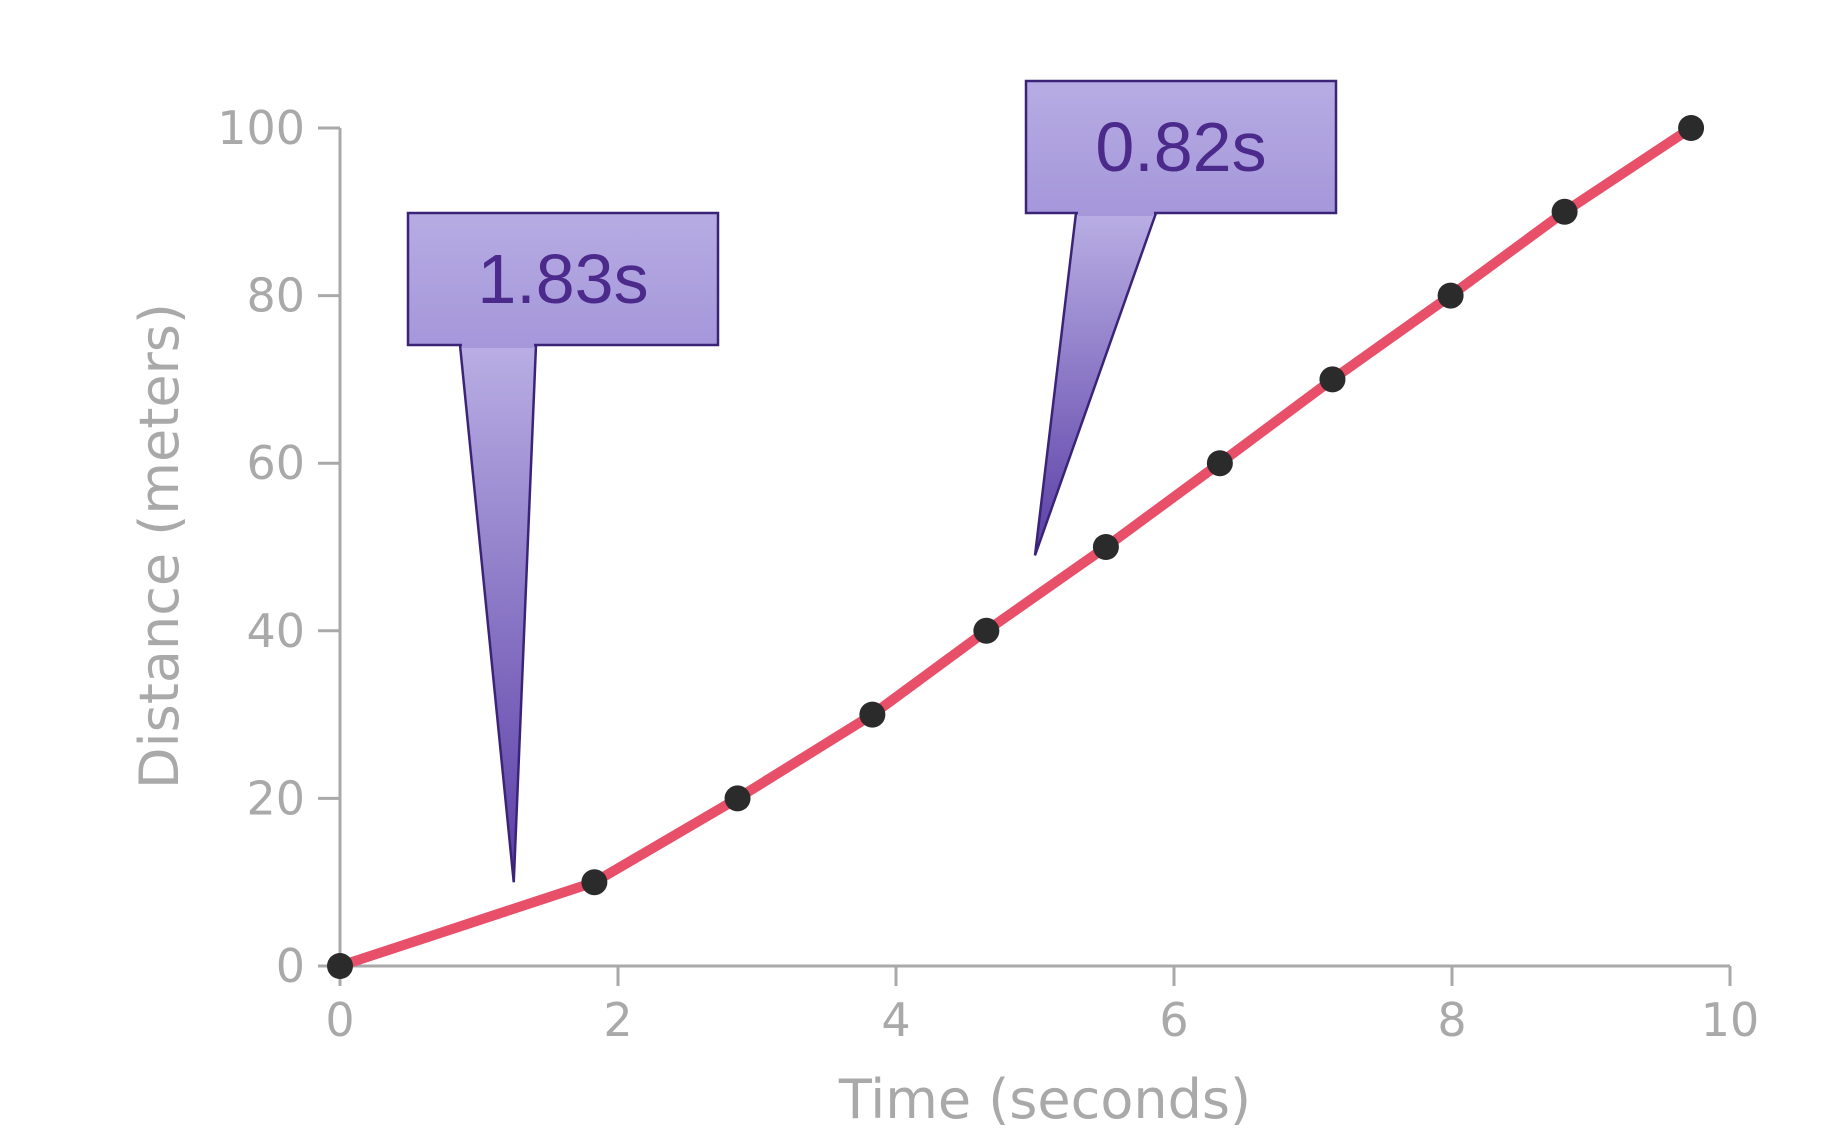 This screenshot has height=1144, width=1827. What do you see at coordinates (159, 546) in the screenshot?
I see `y-axis-title: Distance (meters)` at bounding box center [159, 546].